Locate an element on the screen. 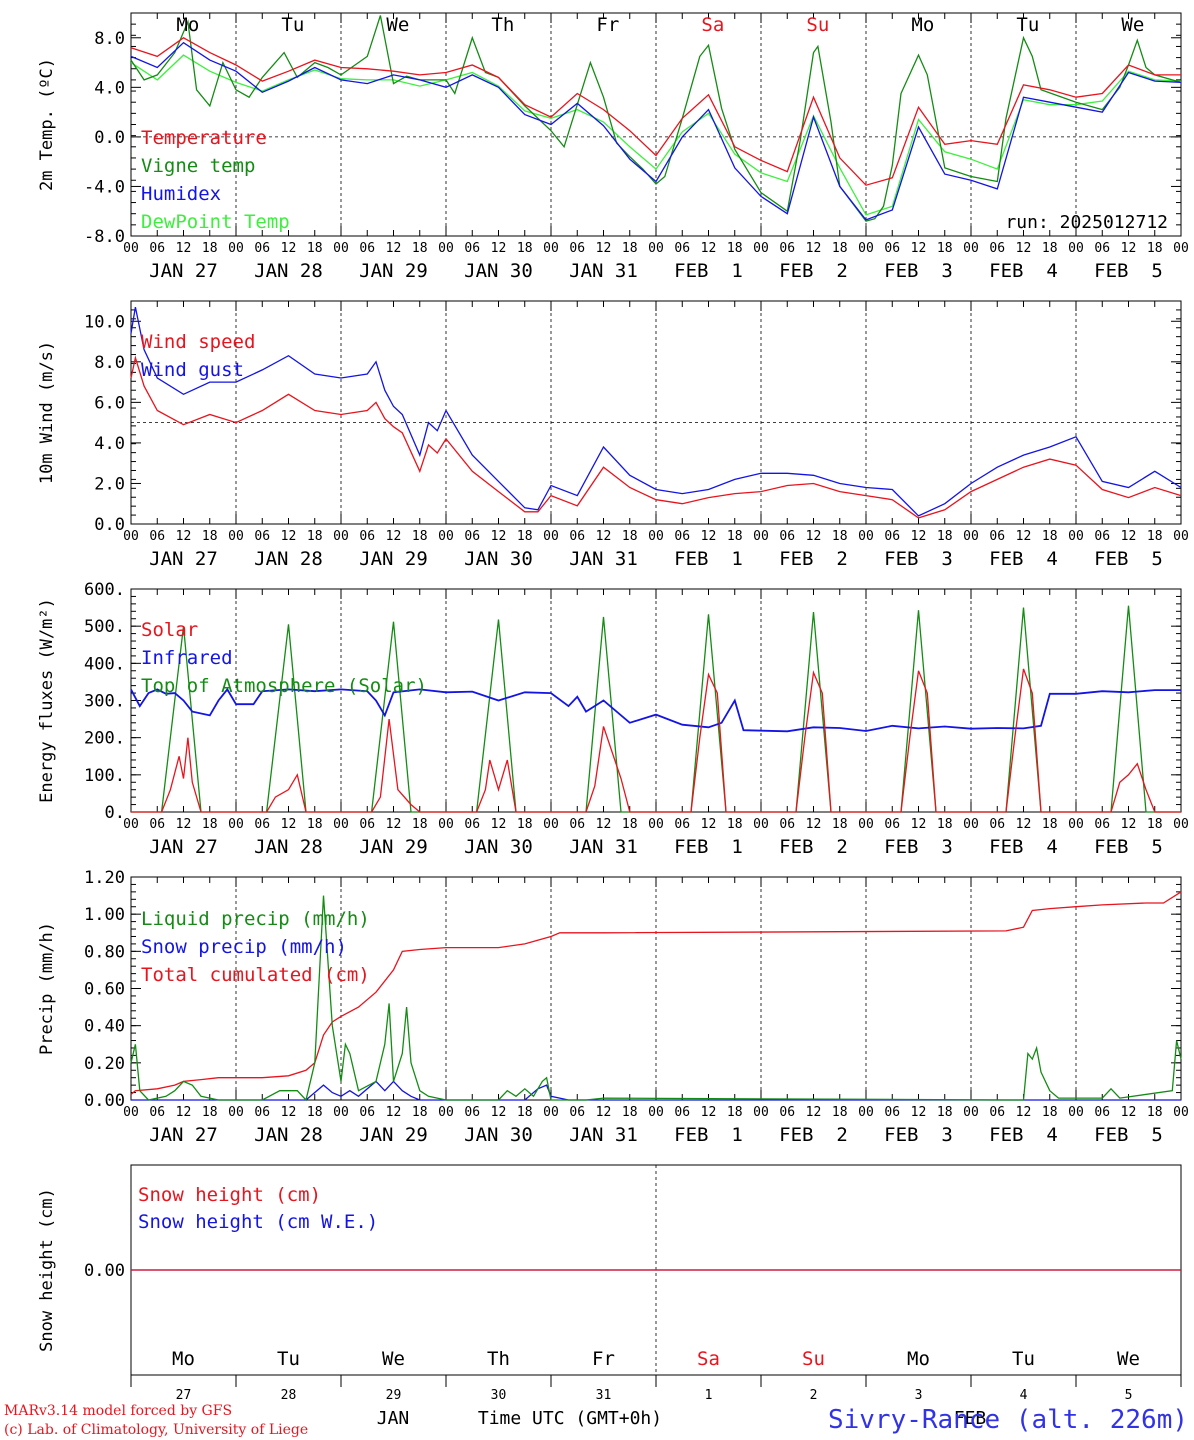 Image resolution: width=1194 pixels, height=1440 pixels. y-tick-label: 400. is located at coordinates (104, 664).